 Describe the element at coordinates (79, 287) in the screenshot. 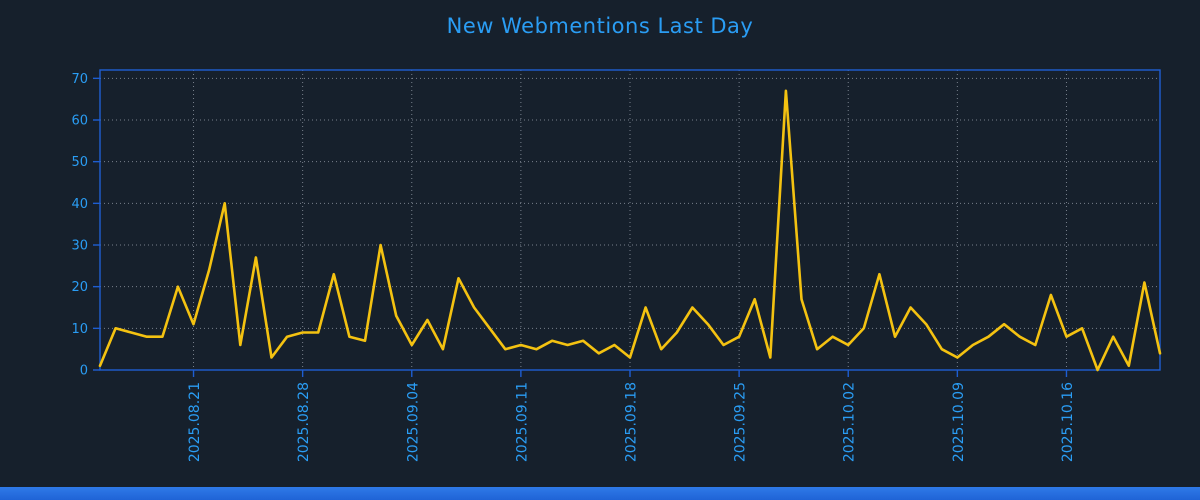

I see `y-tick-label: 20` at that location.